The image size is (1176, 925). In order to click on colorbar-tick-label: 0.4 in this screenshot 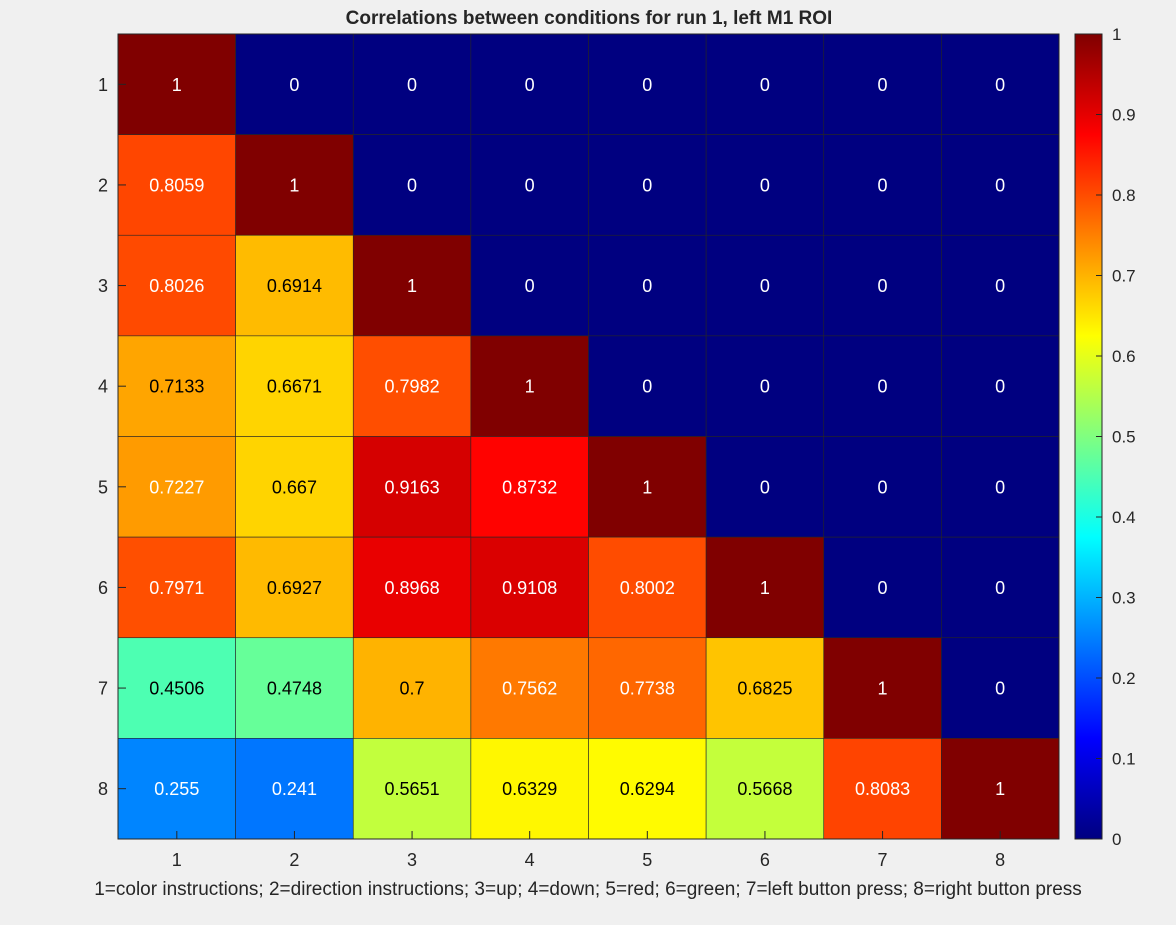, I will do `click(1124, 517)`.